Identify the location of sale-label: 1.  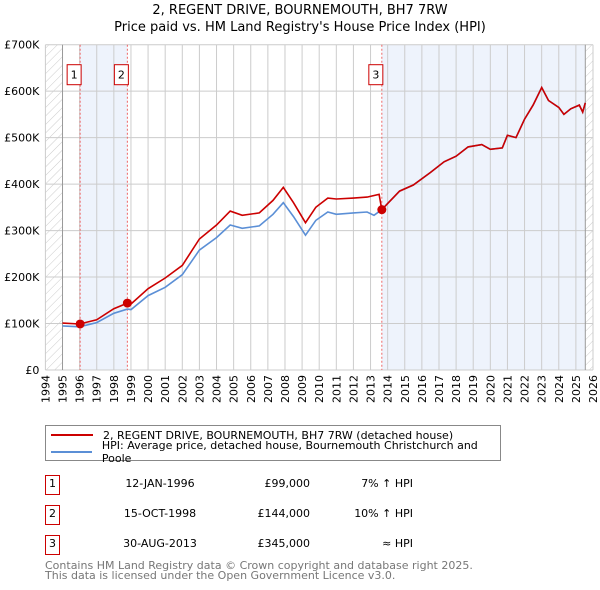
(74, 75).